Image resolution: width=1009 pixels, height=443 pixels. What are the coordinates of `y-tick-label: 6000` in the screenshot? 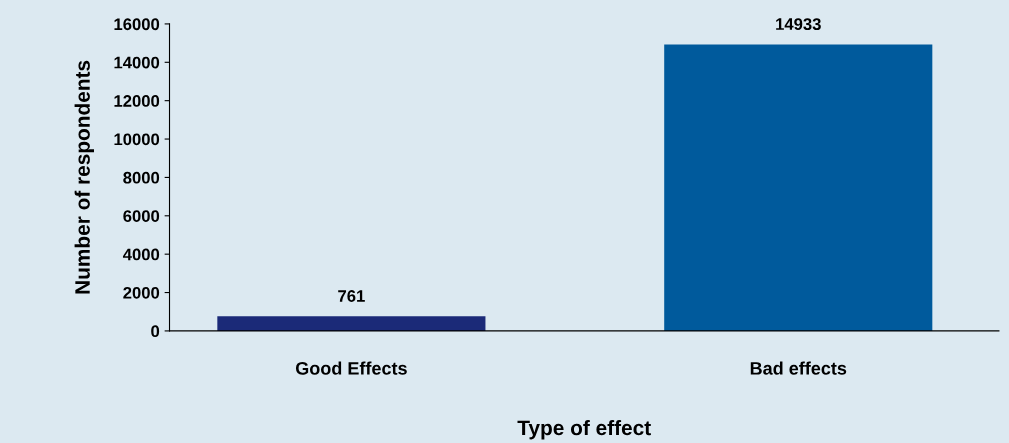 It's located at (141, 216).